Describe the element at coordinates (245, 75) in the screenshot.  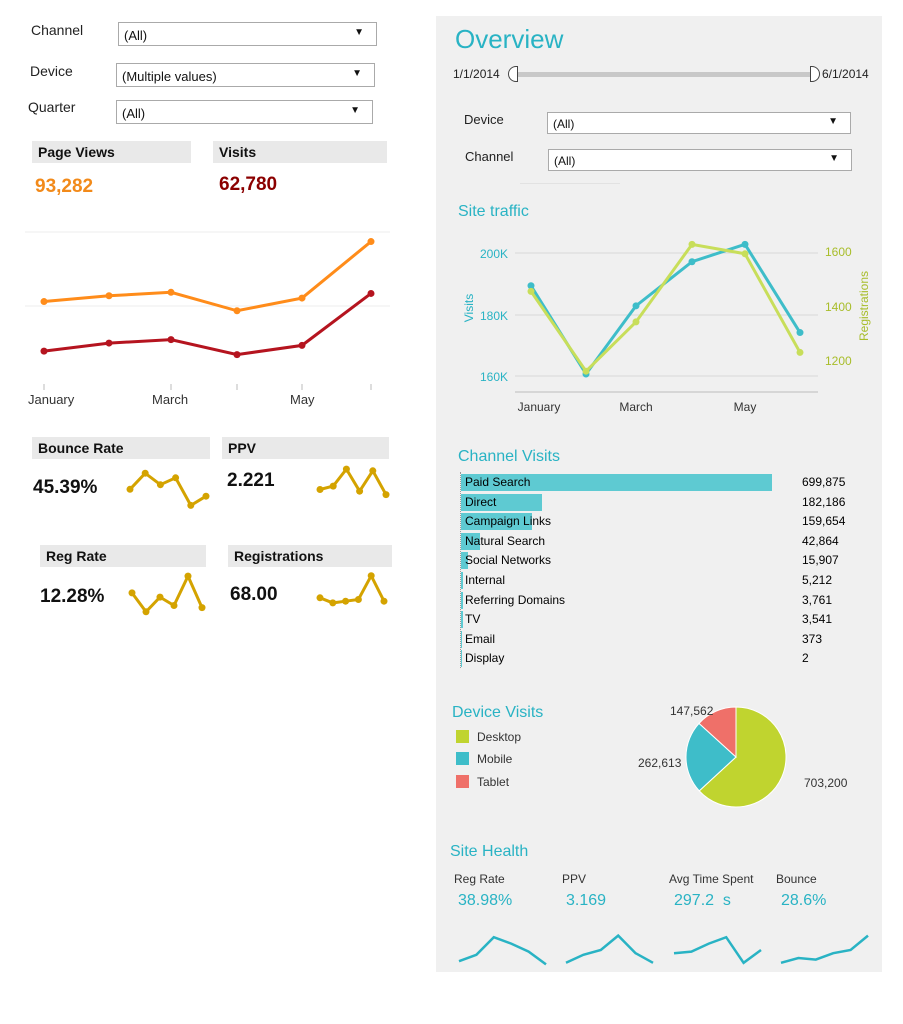
I see `device-filter-select: (Multiple values) ▼` at that location.